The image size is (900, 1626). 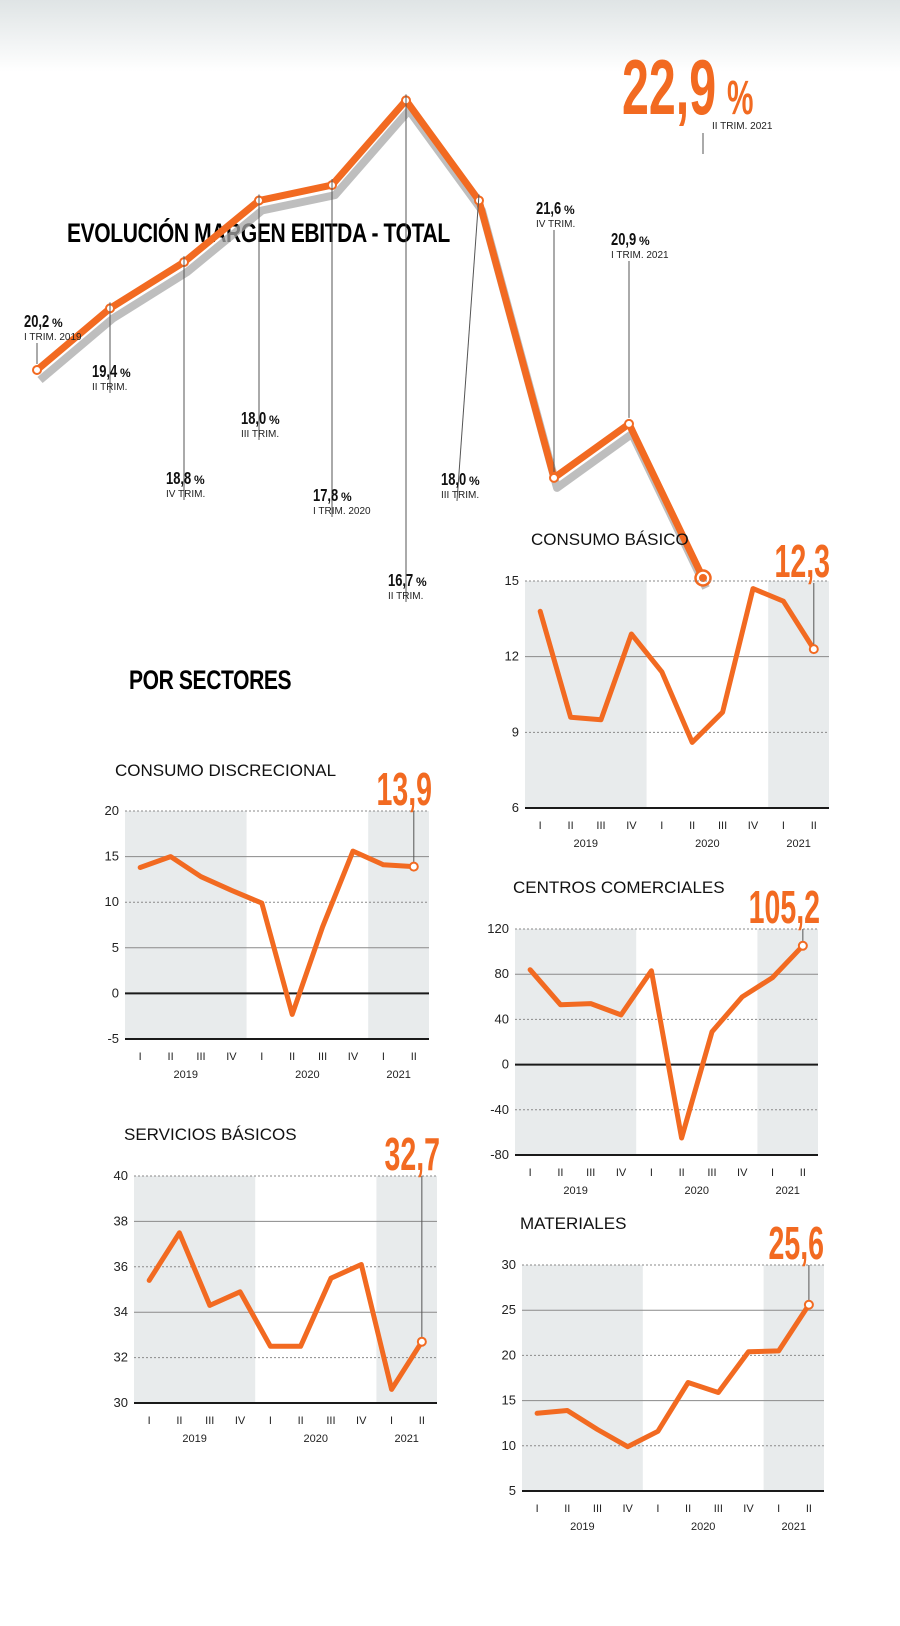 I want to click on y-tick-label: -40, so click(x=499, y=1109).